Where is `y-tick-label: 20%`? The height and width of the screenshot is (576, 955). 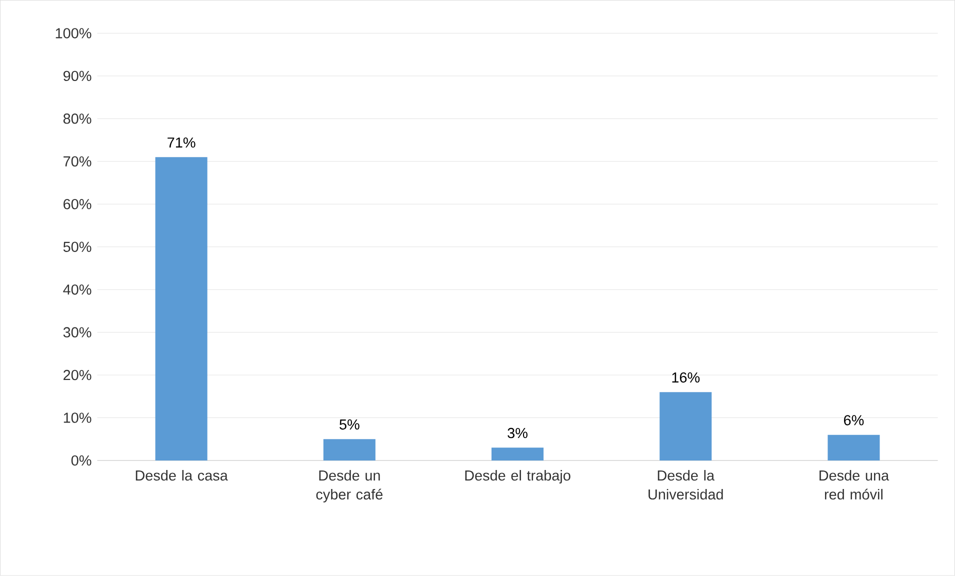 y-tick-label: 20% is located at coordinates (78, 375).